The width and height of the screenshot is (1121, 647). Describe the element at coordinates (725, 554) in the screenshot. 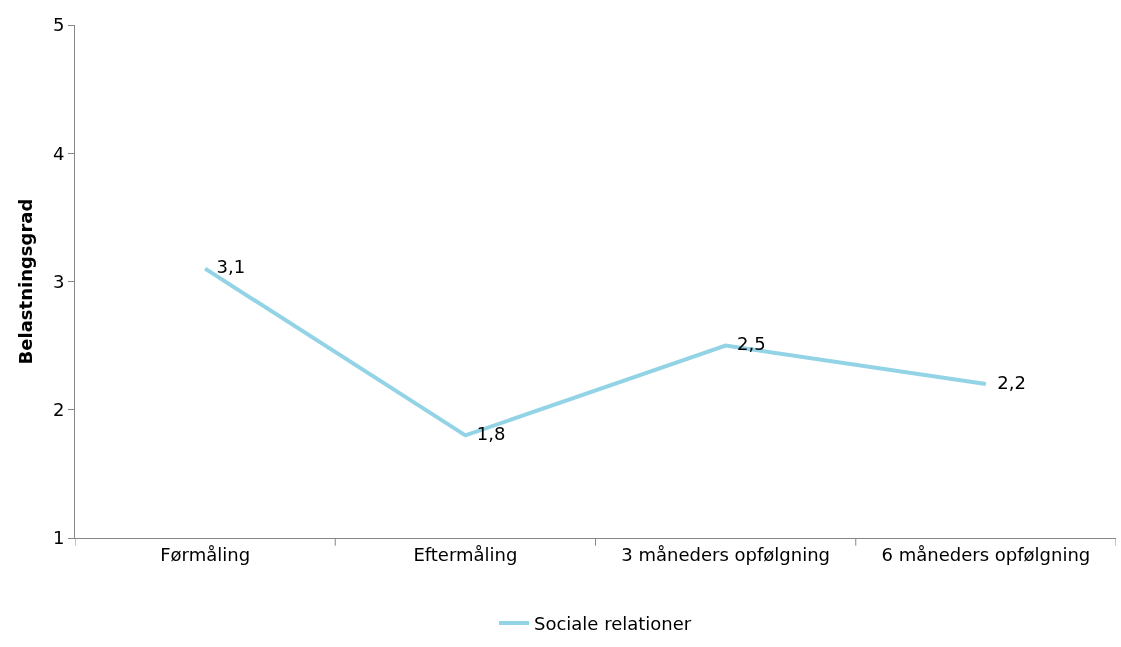

I see `x-tick-label: 3 måneders opfølgning` at that location.